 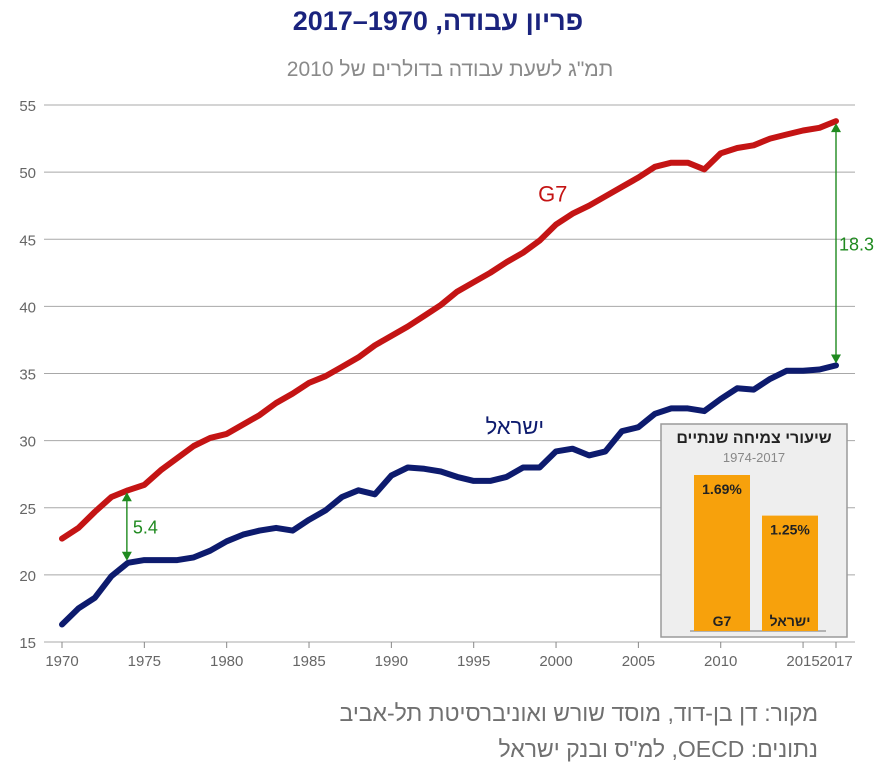 I want to click on y-tick-label: 25, so click(x=27, y=509).